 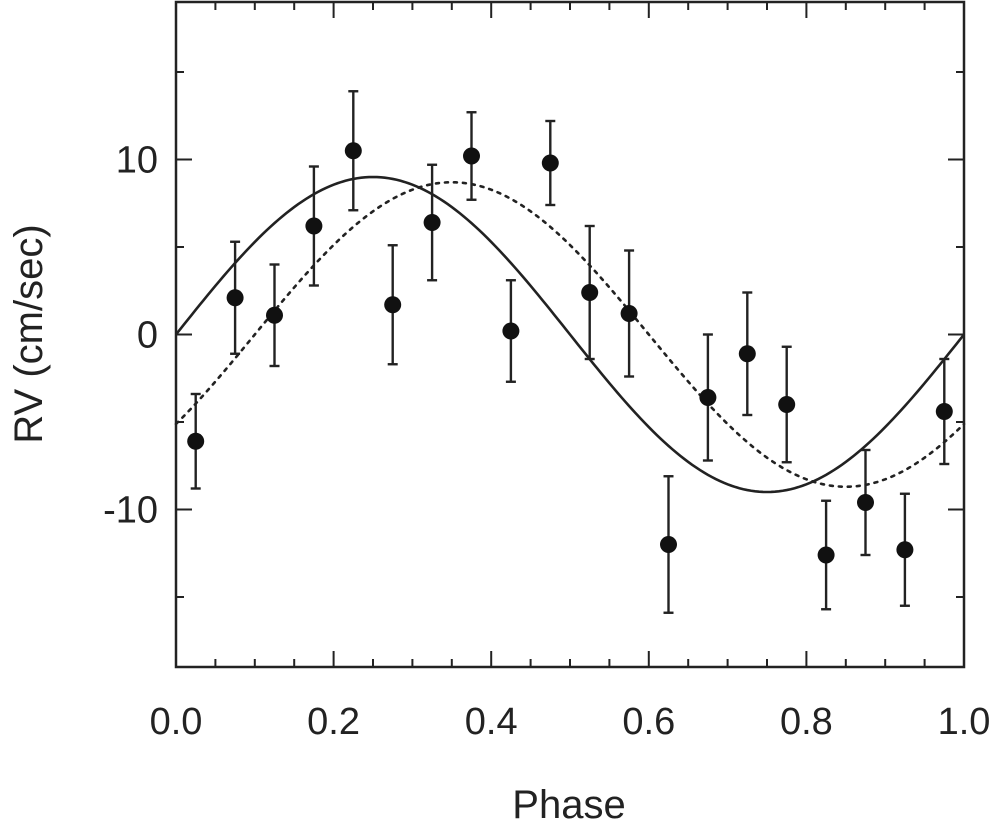 I want to click on y-tick-label: -10, so click(x=130, y=511).